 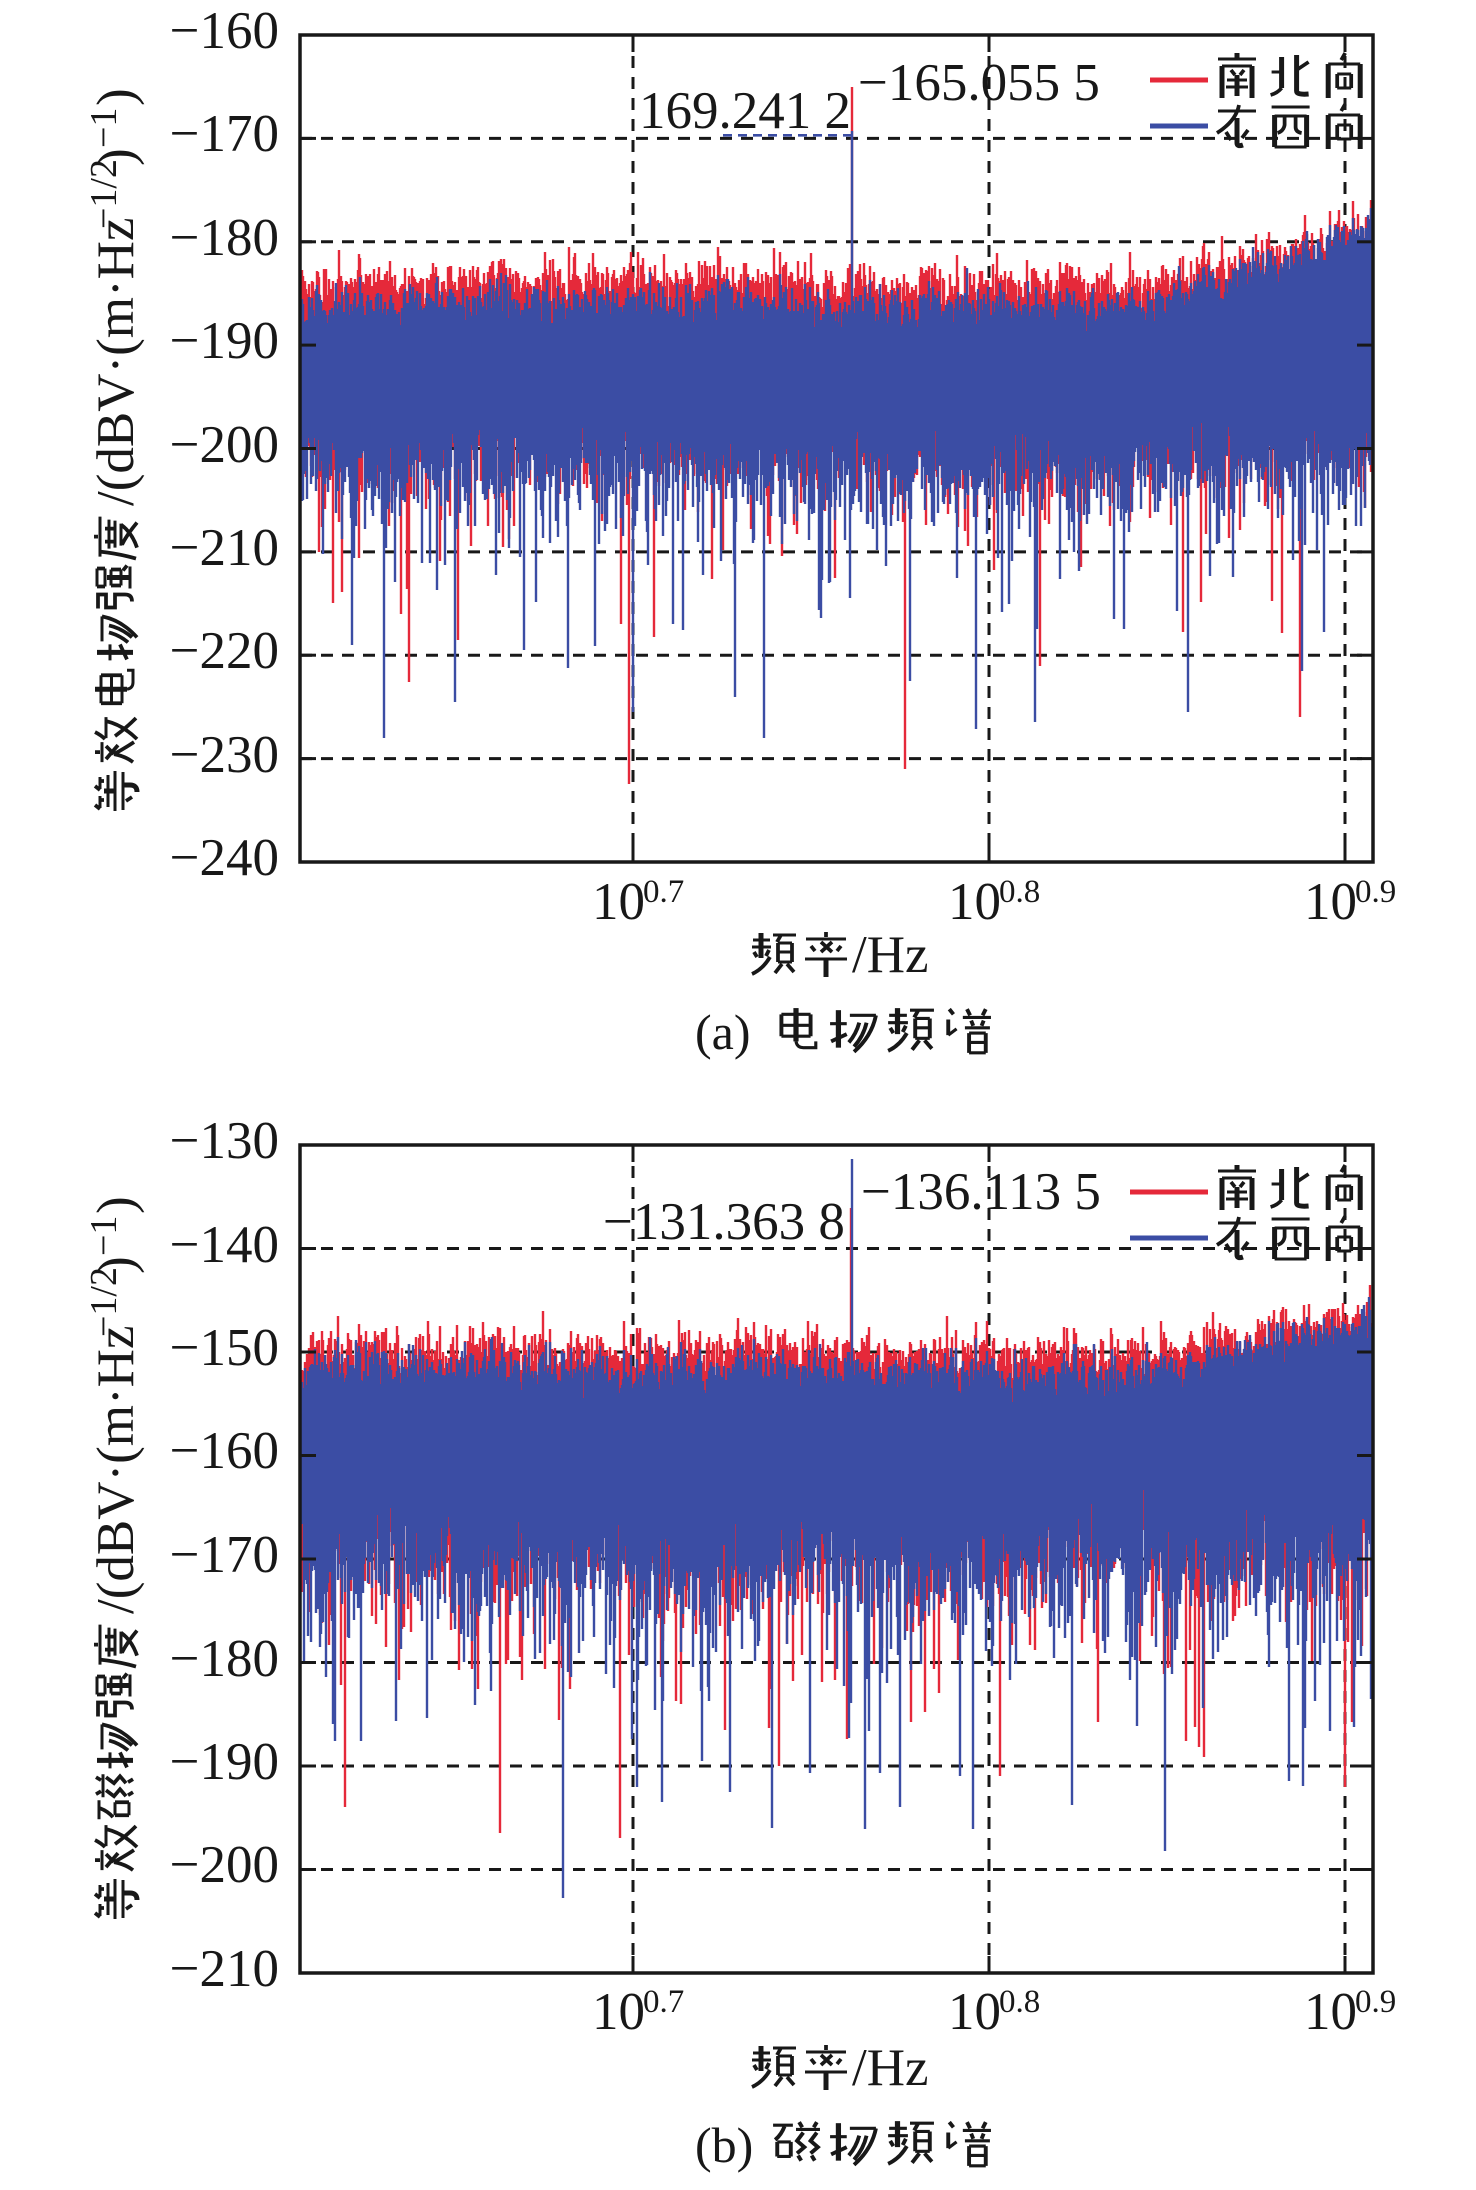 I want to click on svg-text: −130, so click(x=224, y=1141).